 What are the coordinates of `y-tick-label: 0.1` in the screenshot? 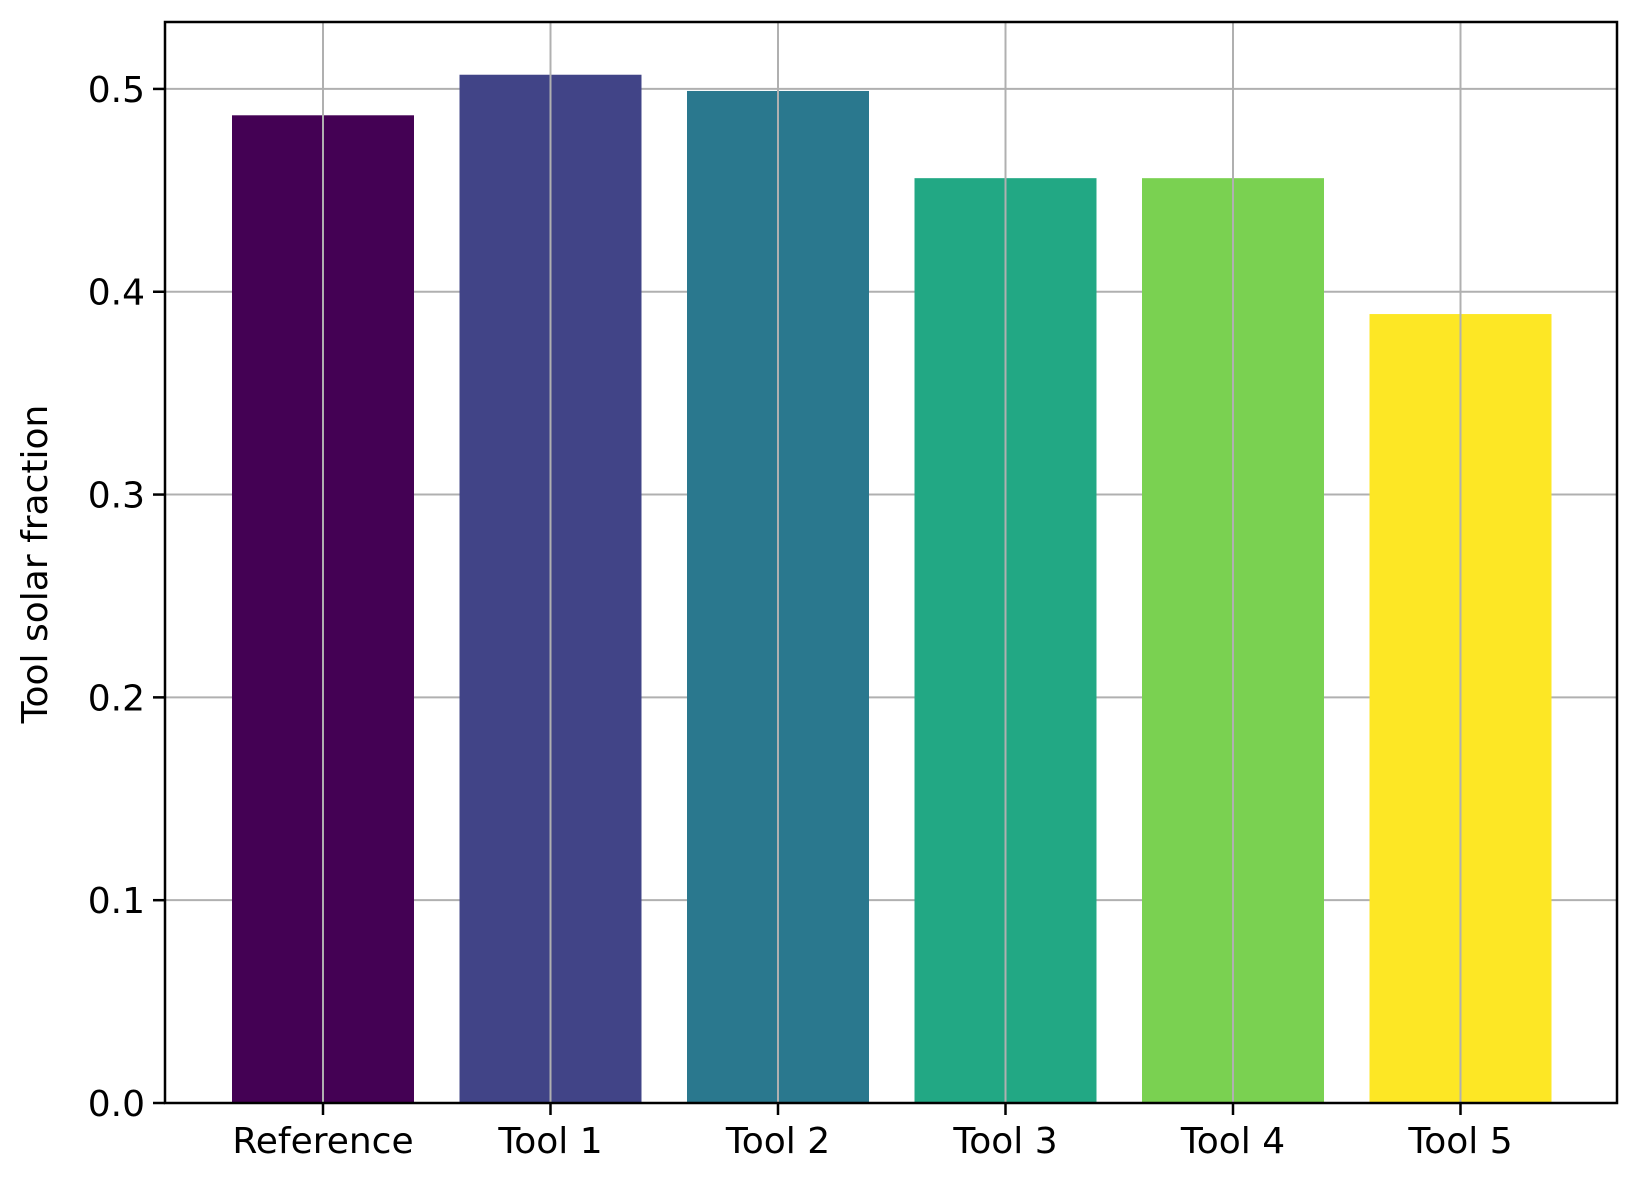 It's located at (116, 901).